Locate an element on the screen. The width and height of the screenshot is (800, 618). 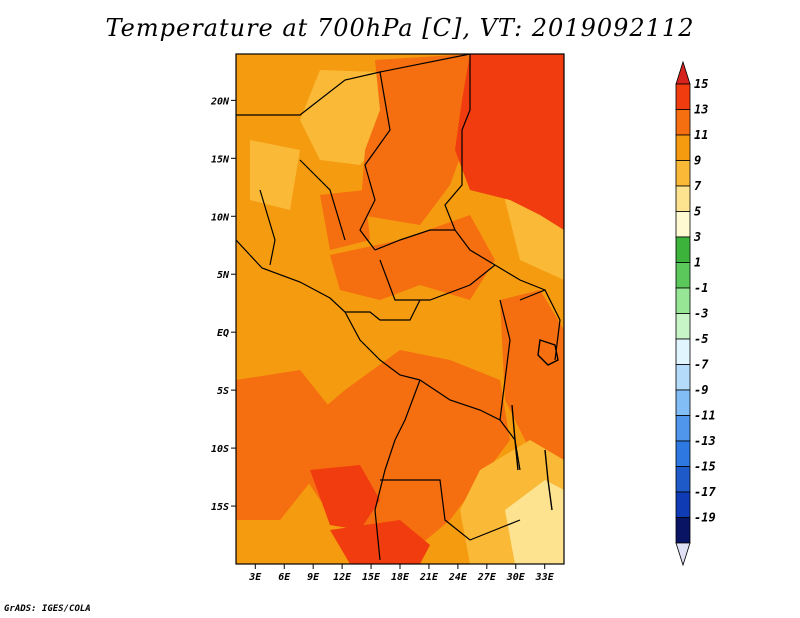
x-tick-label: 15E is located at coordinates (371, 577).